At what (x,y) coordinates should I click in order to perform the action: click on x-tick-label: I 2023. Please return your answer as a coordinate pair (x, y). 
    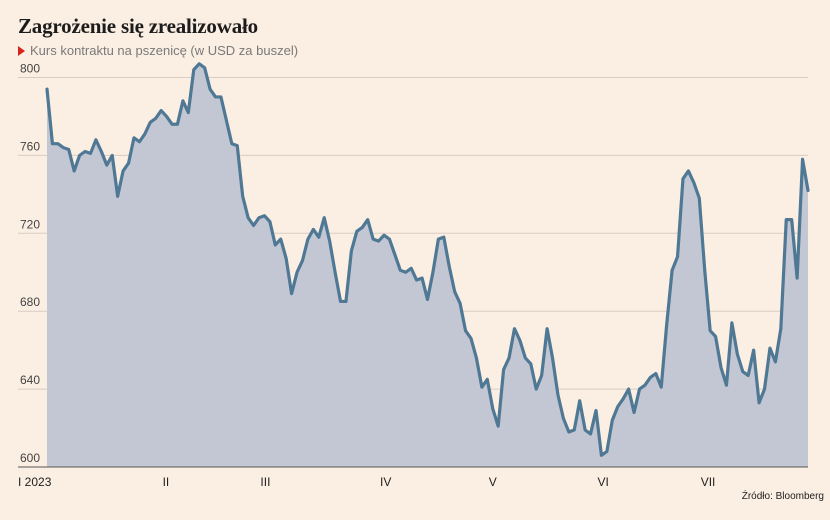
    Looking at the image, I should click on (35, 482).